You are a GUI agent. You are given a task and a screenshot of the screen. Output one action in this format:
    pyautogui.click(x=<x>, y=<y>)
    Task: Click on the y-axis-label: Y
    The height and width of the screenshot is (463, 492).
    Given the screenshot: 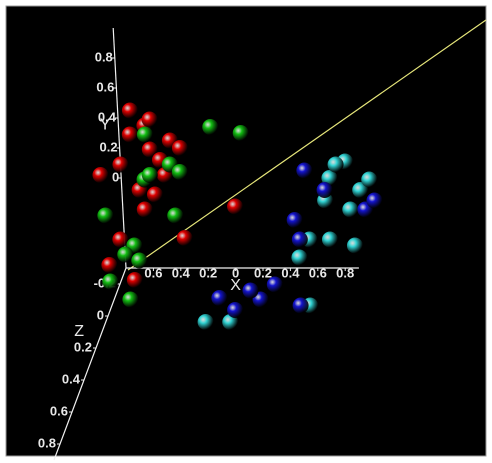 What is the action you would take?
    pyautogui.click(x=105, y=125)
    